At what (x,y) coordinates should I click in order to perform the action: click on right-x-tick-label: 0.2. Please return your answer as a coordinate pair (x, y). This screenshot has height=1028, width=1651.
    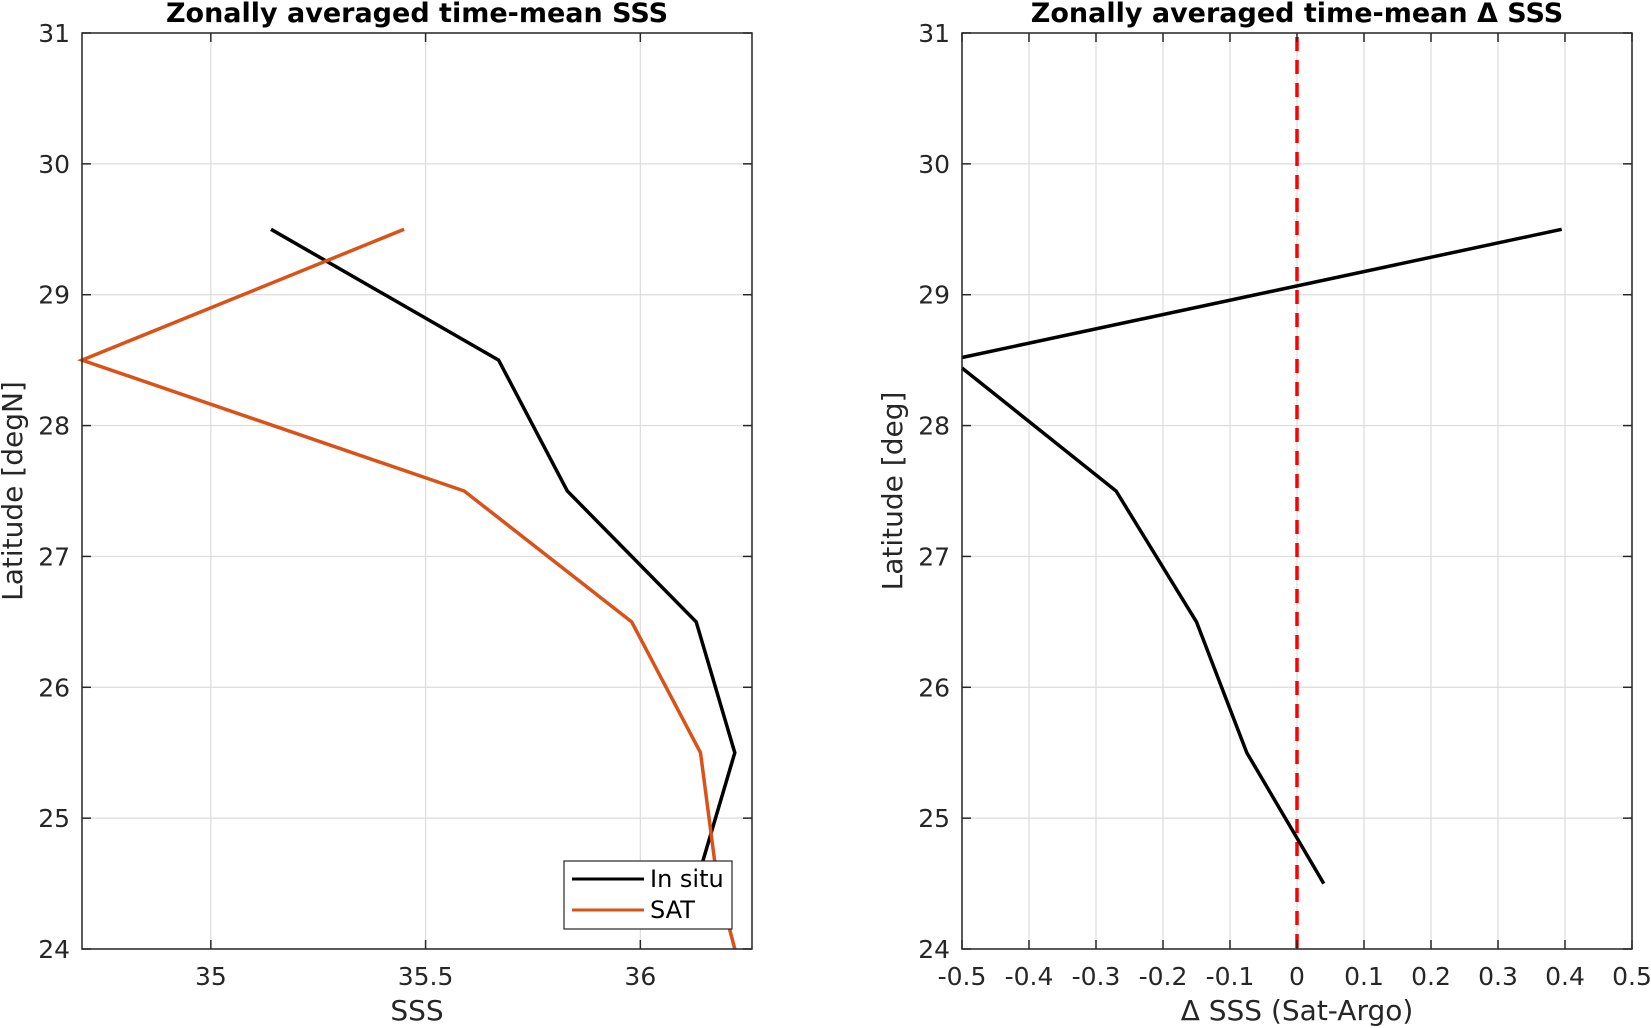
    Looking at the image, I should click on (1431, 976).